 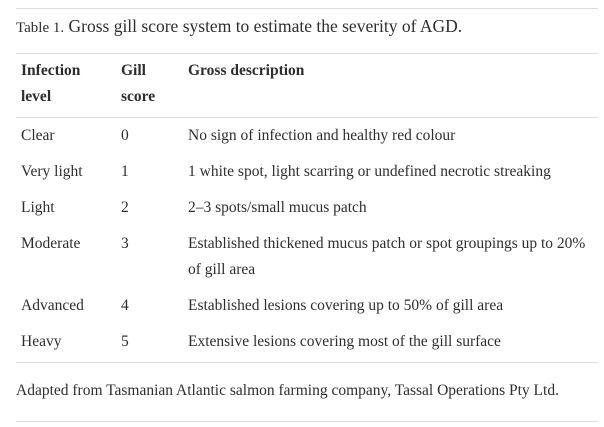 What do you see at coordinates (277, 207) in the screenshot?
I see `table-cell: 2–3 spots/small mucus patch` at bounding box center [277, 207].